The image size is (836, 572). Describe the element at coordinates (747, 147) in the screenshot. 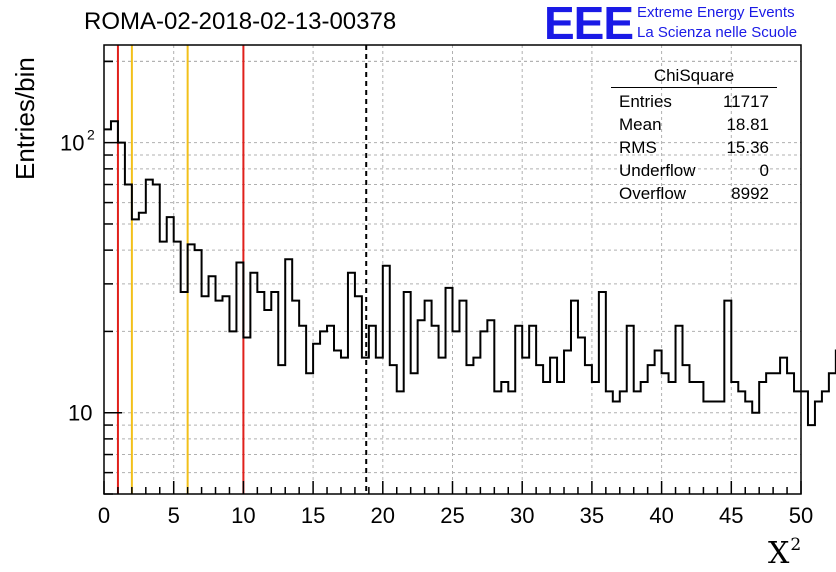

I see `stats-value: 15.36` at that location.